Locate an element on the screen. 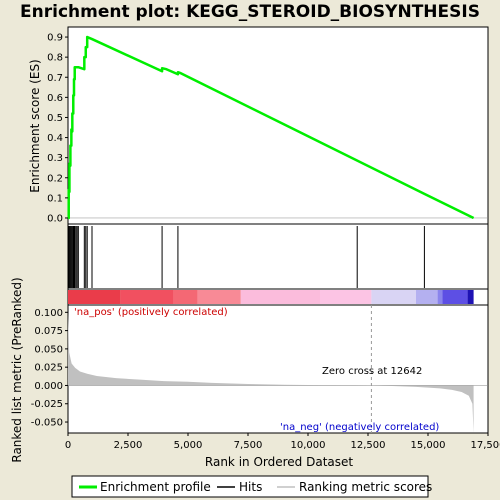  x-axis-label: Rank in Ordered Dataset is located at coordinates (279, 462).